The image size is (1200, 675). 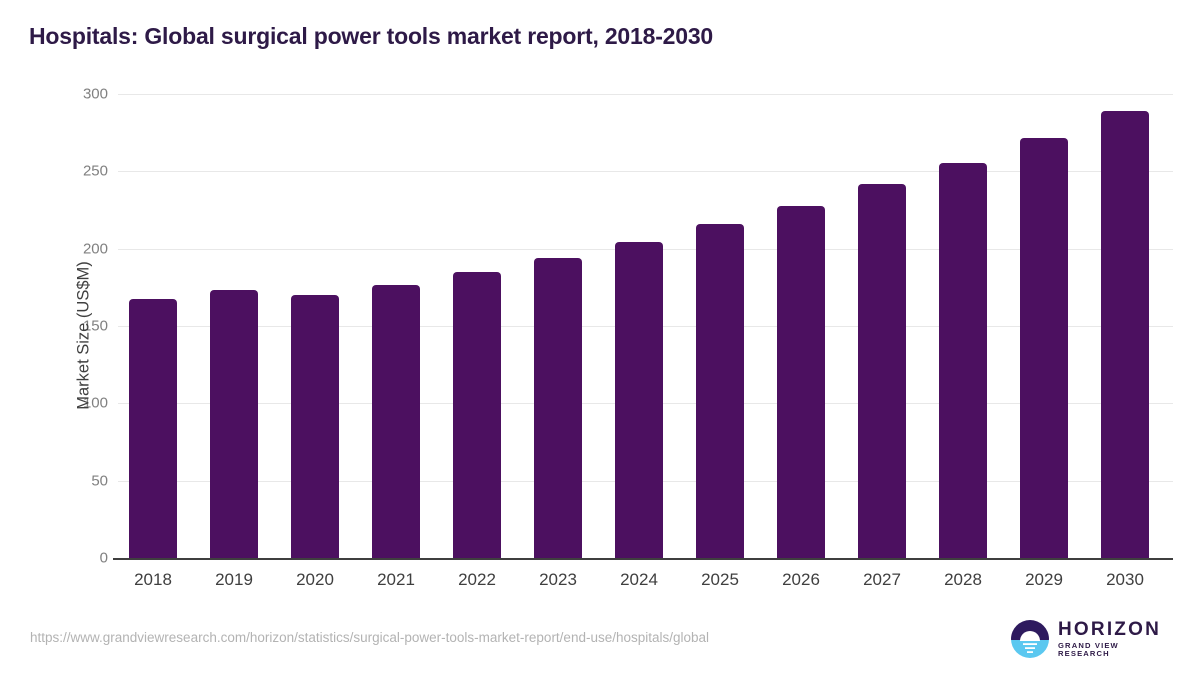 I want to click on x-tick-label: 2026, so click(x=801, y=579).